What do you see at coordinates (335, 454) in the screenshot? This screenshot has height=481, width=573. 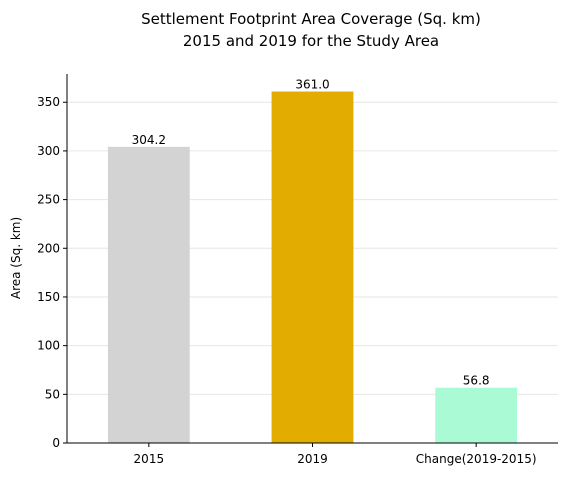 I see `x-ticks: 2015 2019 Change(2019-2015)` at bounding box center [335, 454].